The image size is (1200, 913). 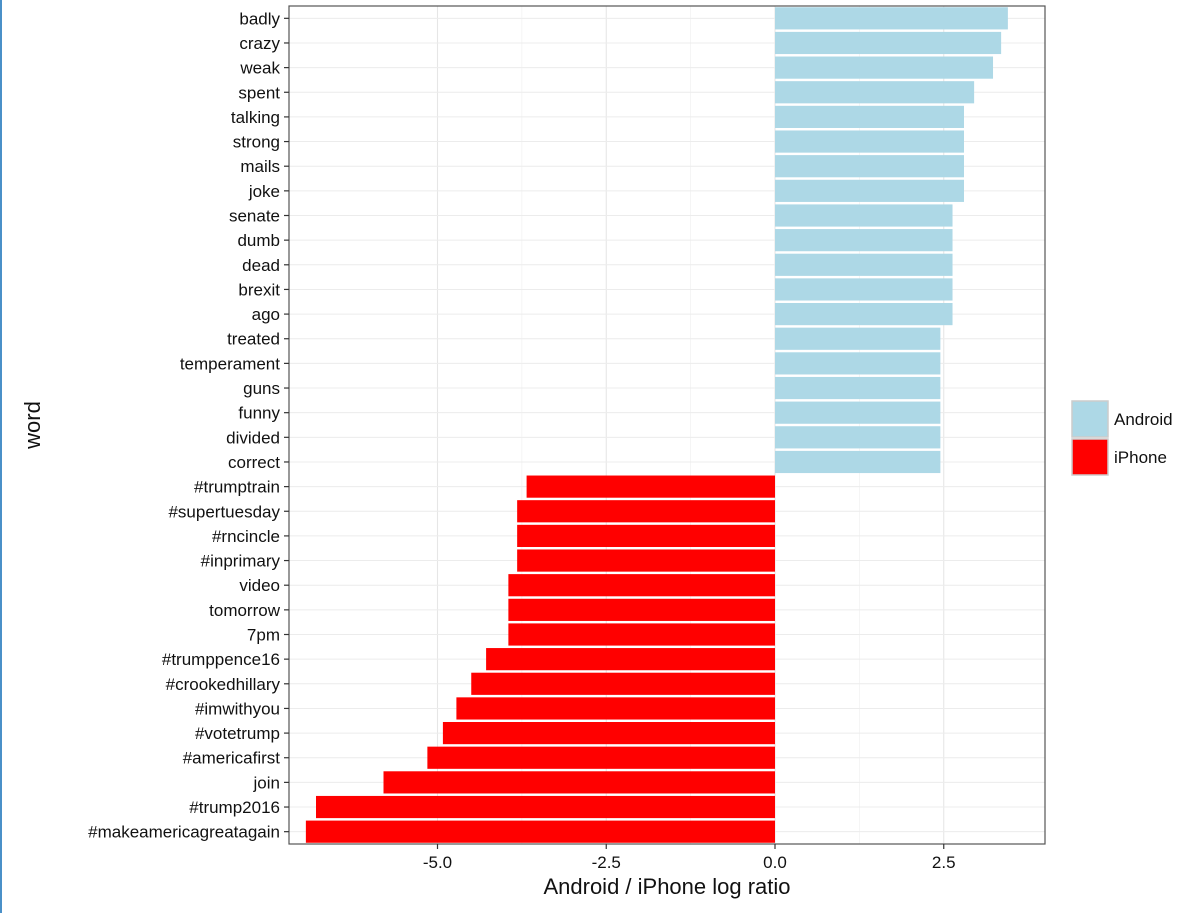 I want to click on y-tick-label-0: badly, so click(x=259, y=18).